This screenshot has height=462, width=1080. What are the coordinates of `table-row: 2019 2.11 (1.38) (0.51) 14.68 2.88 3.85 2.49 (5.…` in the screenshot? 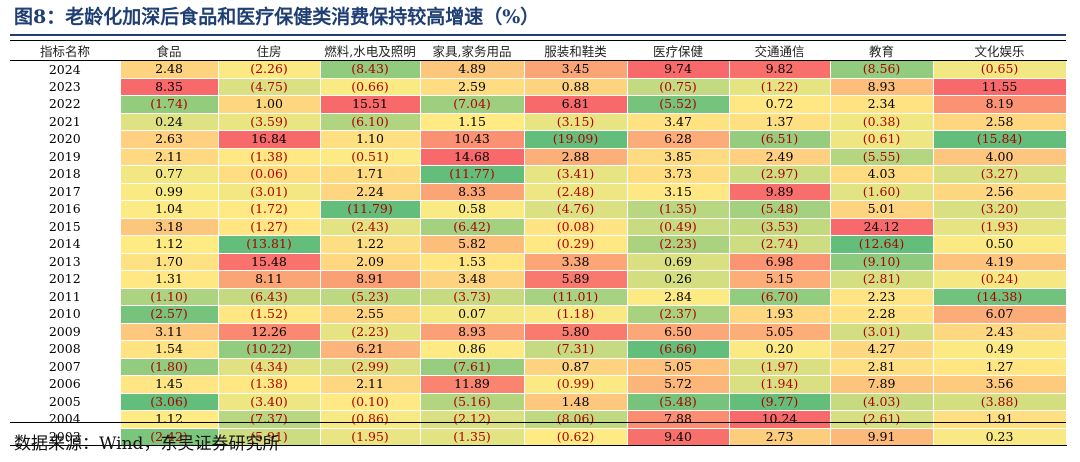 It's located at (538, 156).